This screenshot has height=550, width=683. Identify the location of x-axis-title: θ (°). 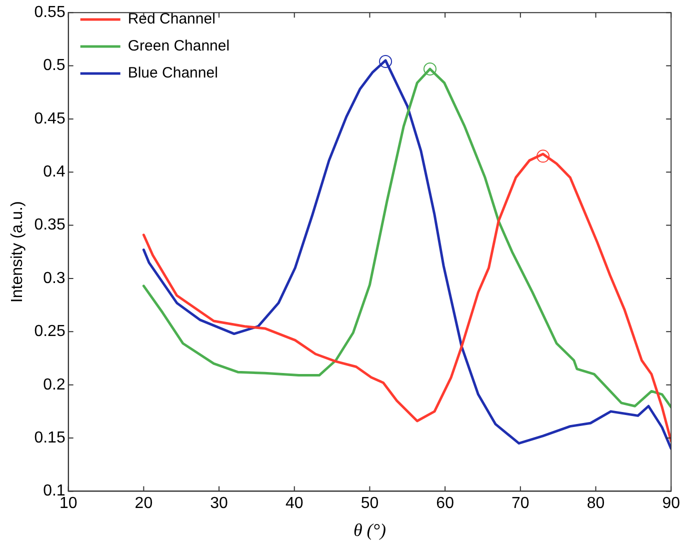
(369, 530).